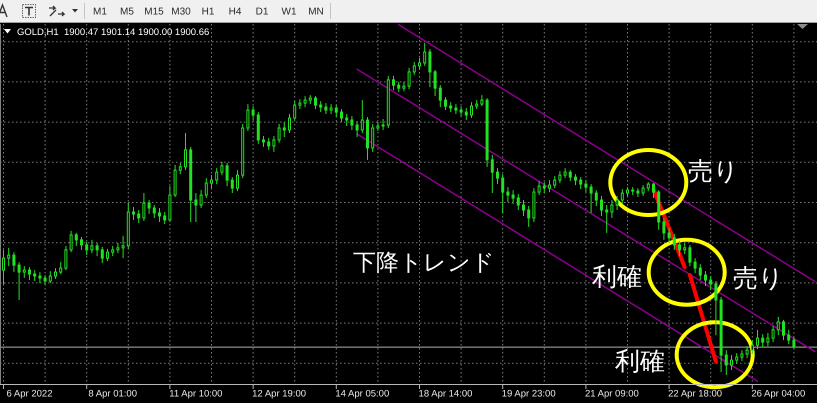 The width and height of the screenshot is (817, 403). Describe the element at coordinates (154, 12) in the screenshot. I see `text: M15` at that location.